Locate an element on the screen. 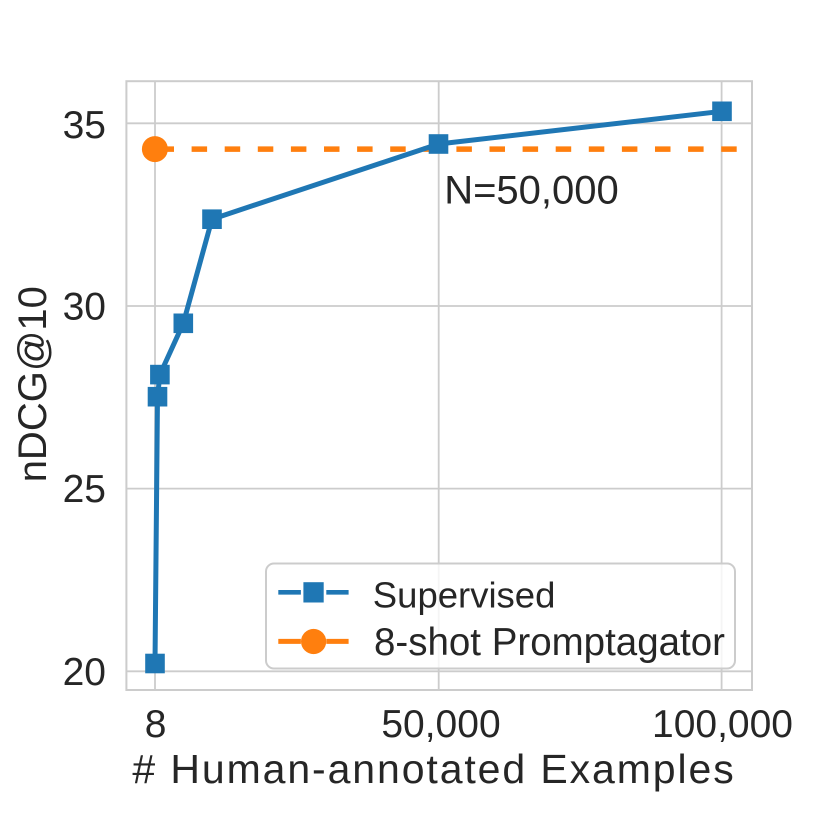  svg-text: 8 is located at coordinates (156, 724).